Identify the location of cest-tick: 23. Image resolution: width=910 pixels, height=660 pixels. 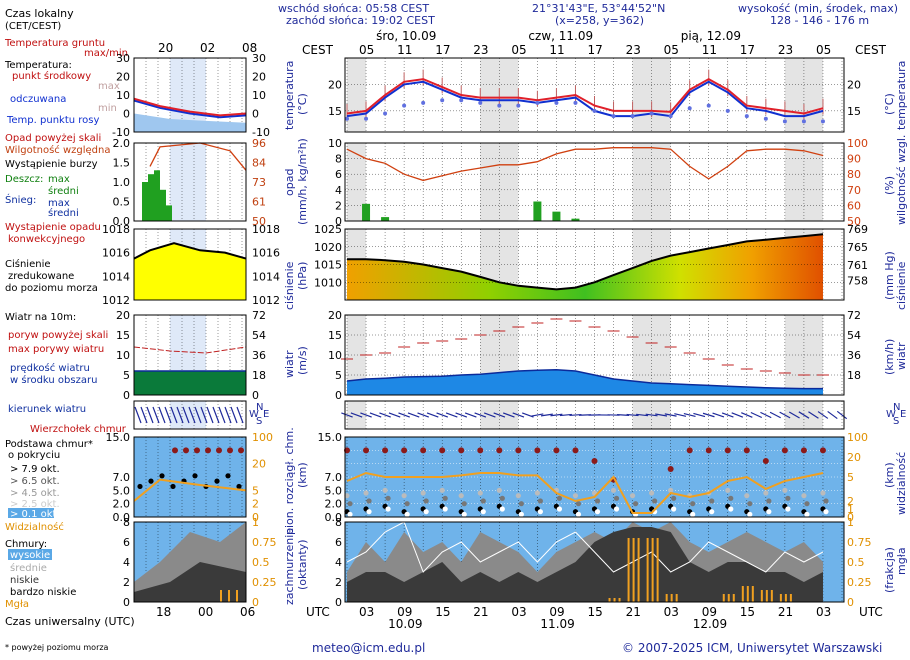
(785, 50).